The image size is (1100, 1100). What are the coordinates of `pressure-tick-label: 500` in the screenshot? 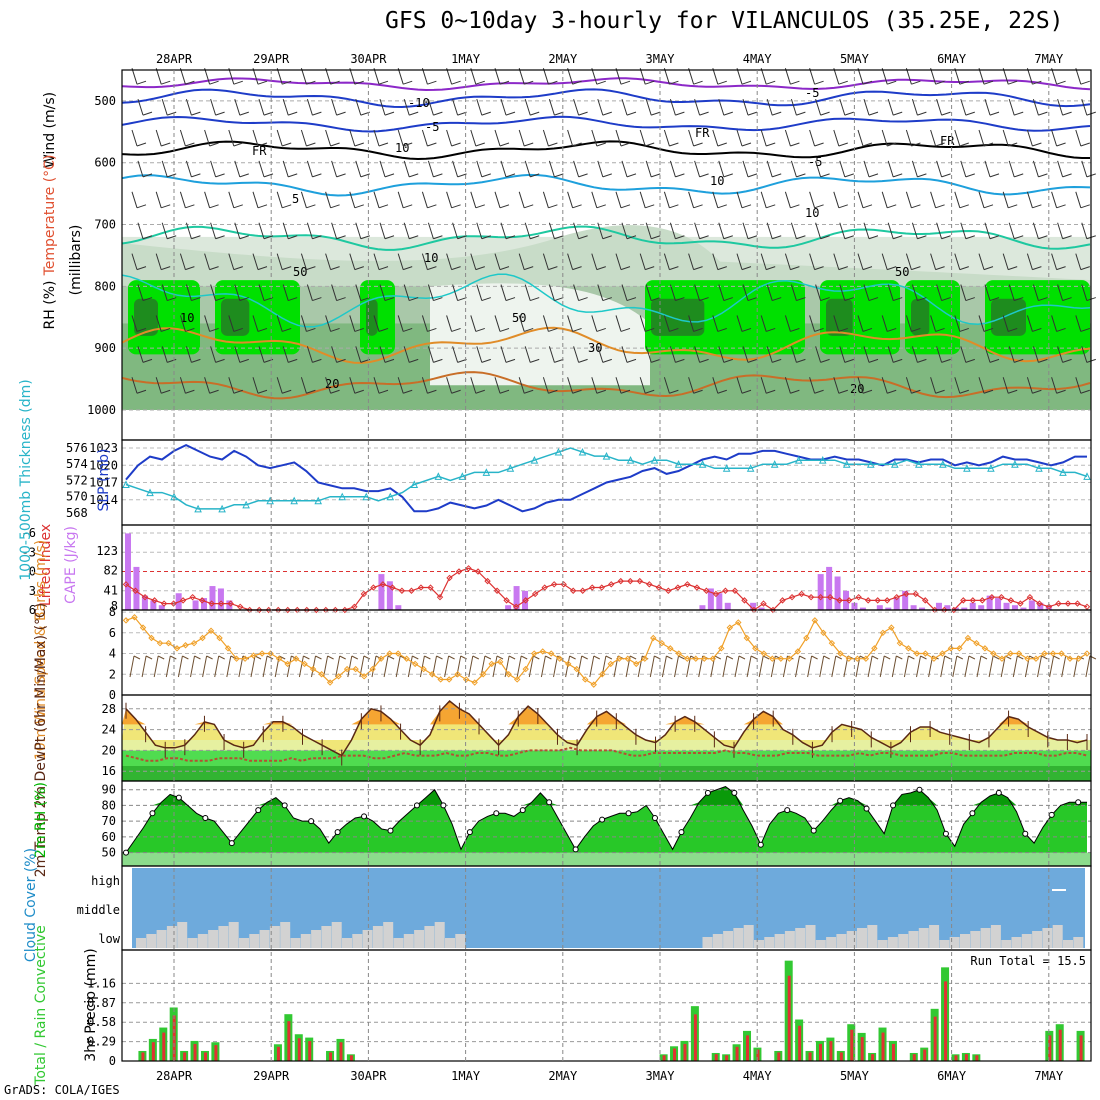 It's located at (105, 101).